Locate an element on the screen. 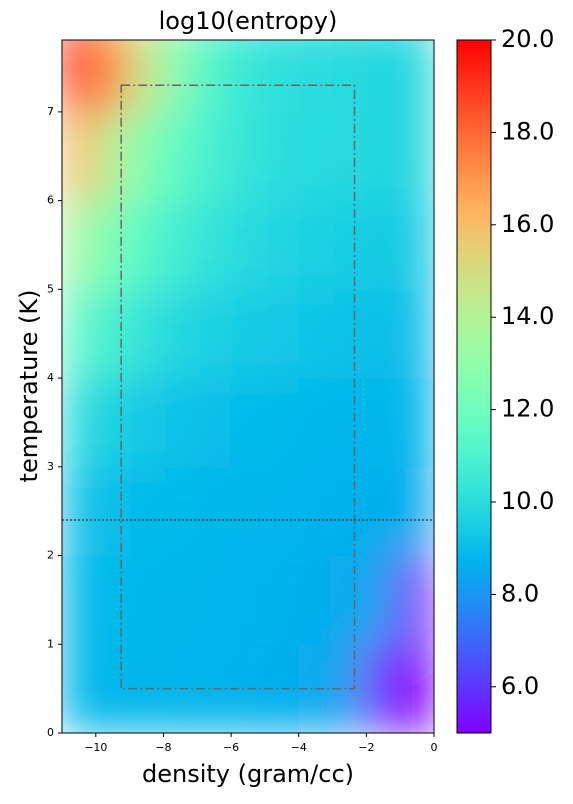 The width and height of the screenshot is (573, 804). chart-title: log10(entropy) is located at coordinates (248, 21).